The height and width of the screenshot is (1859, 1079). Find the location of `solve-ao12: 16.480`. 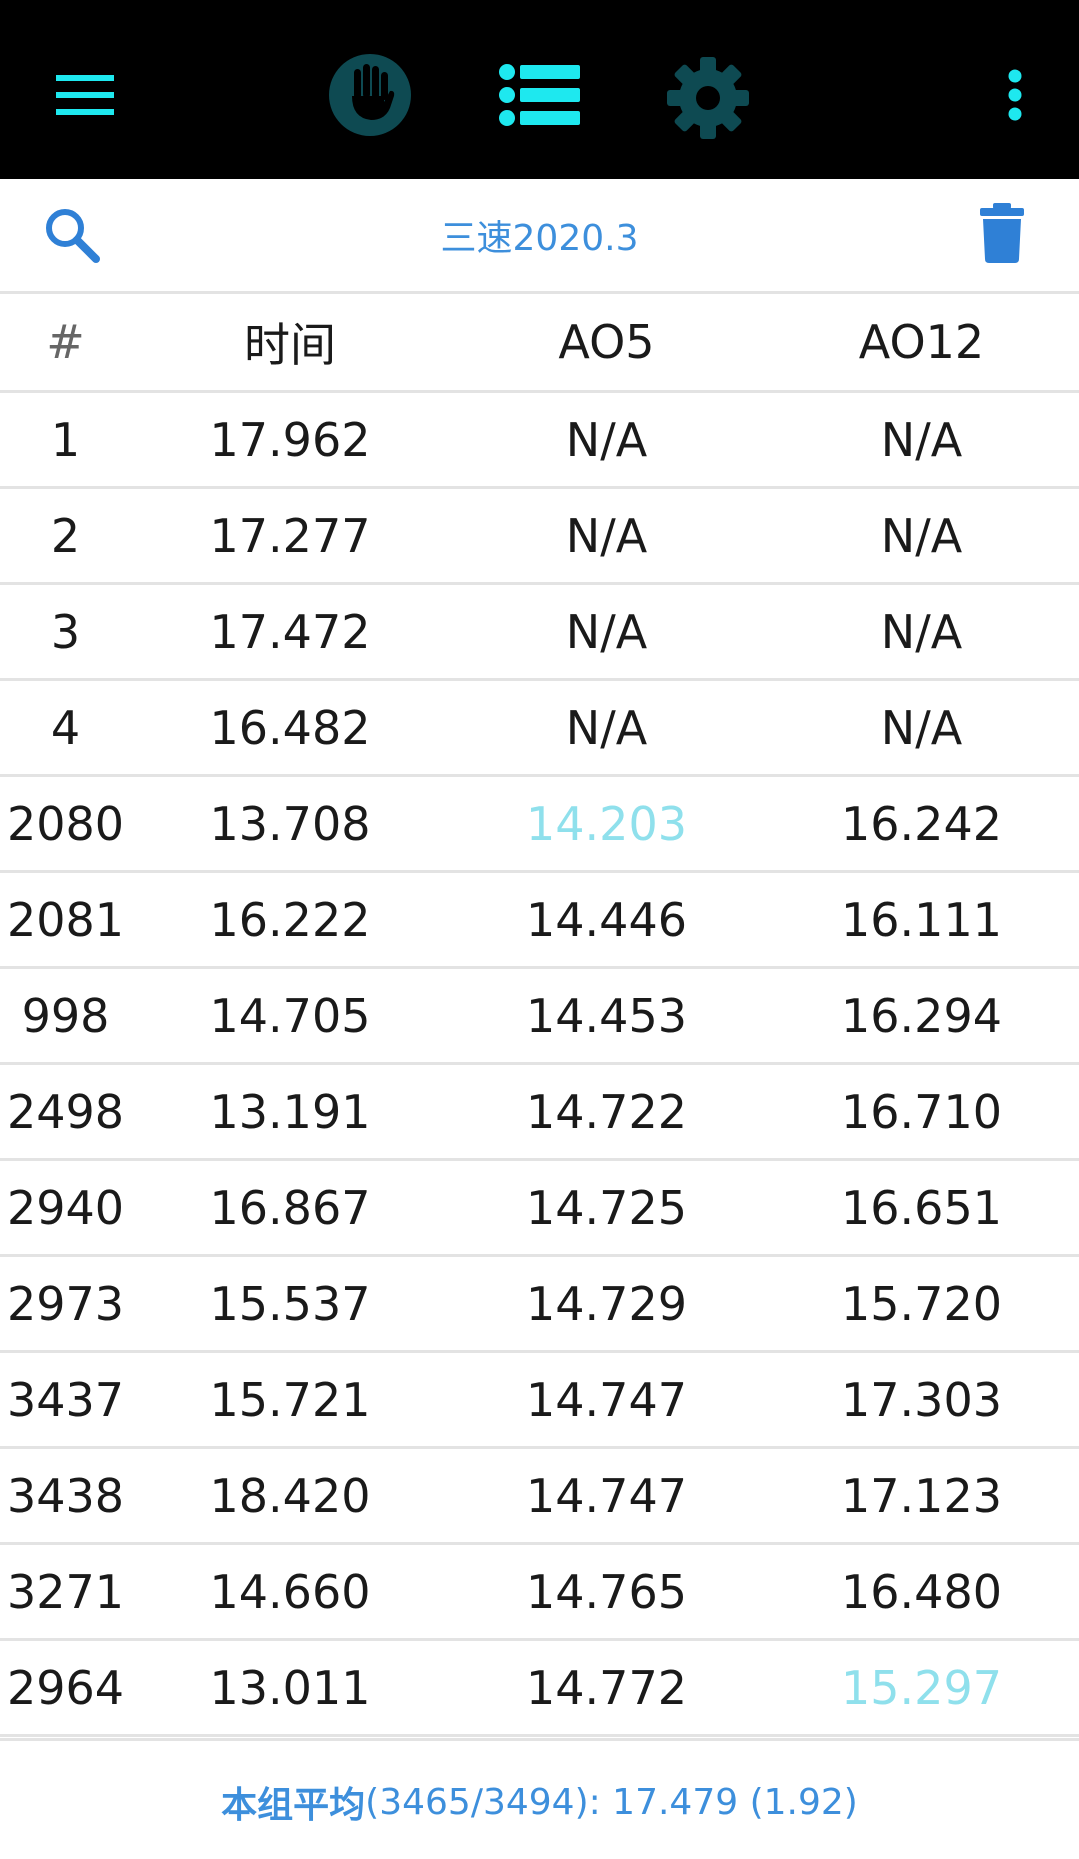

solve-ao12: 16.480 is located at coordinates (921, 1591).